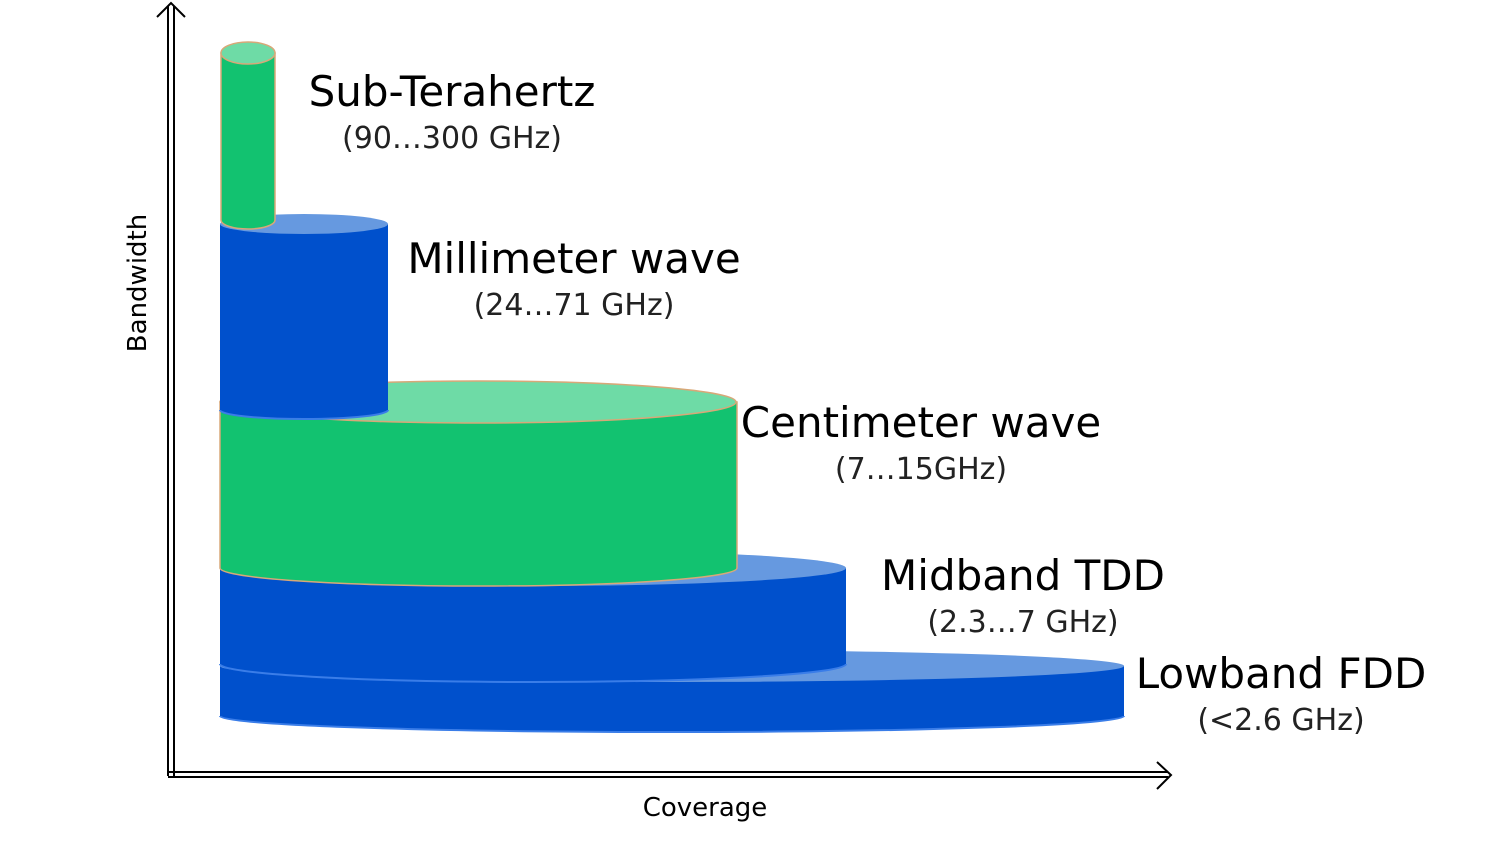 The image size is (1500, 843). I want to click on millimeter-range: (24…71 GHz), so click(574, 305).